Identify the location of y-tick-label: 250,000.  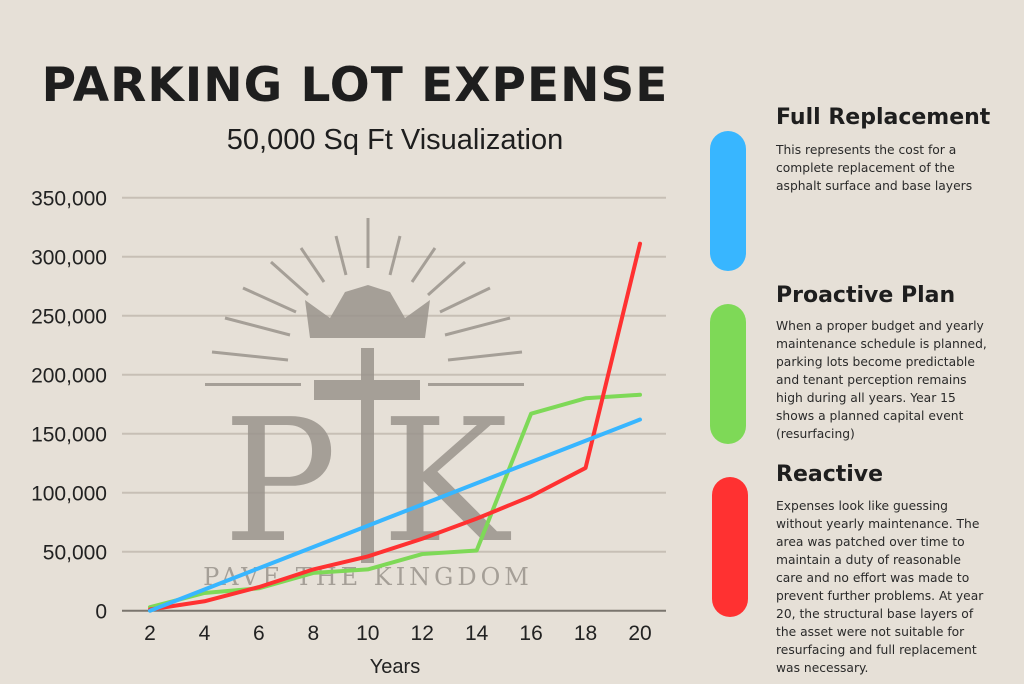
(69, 317).